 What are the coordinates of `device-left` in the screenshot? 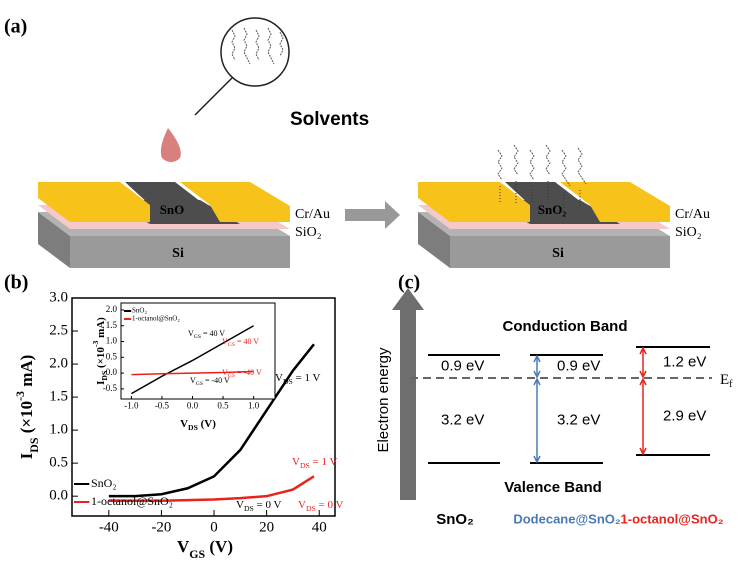 It's located at (164, 225).